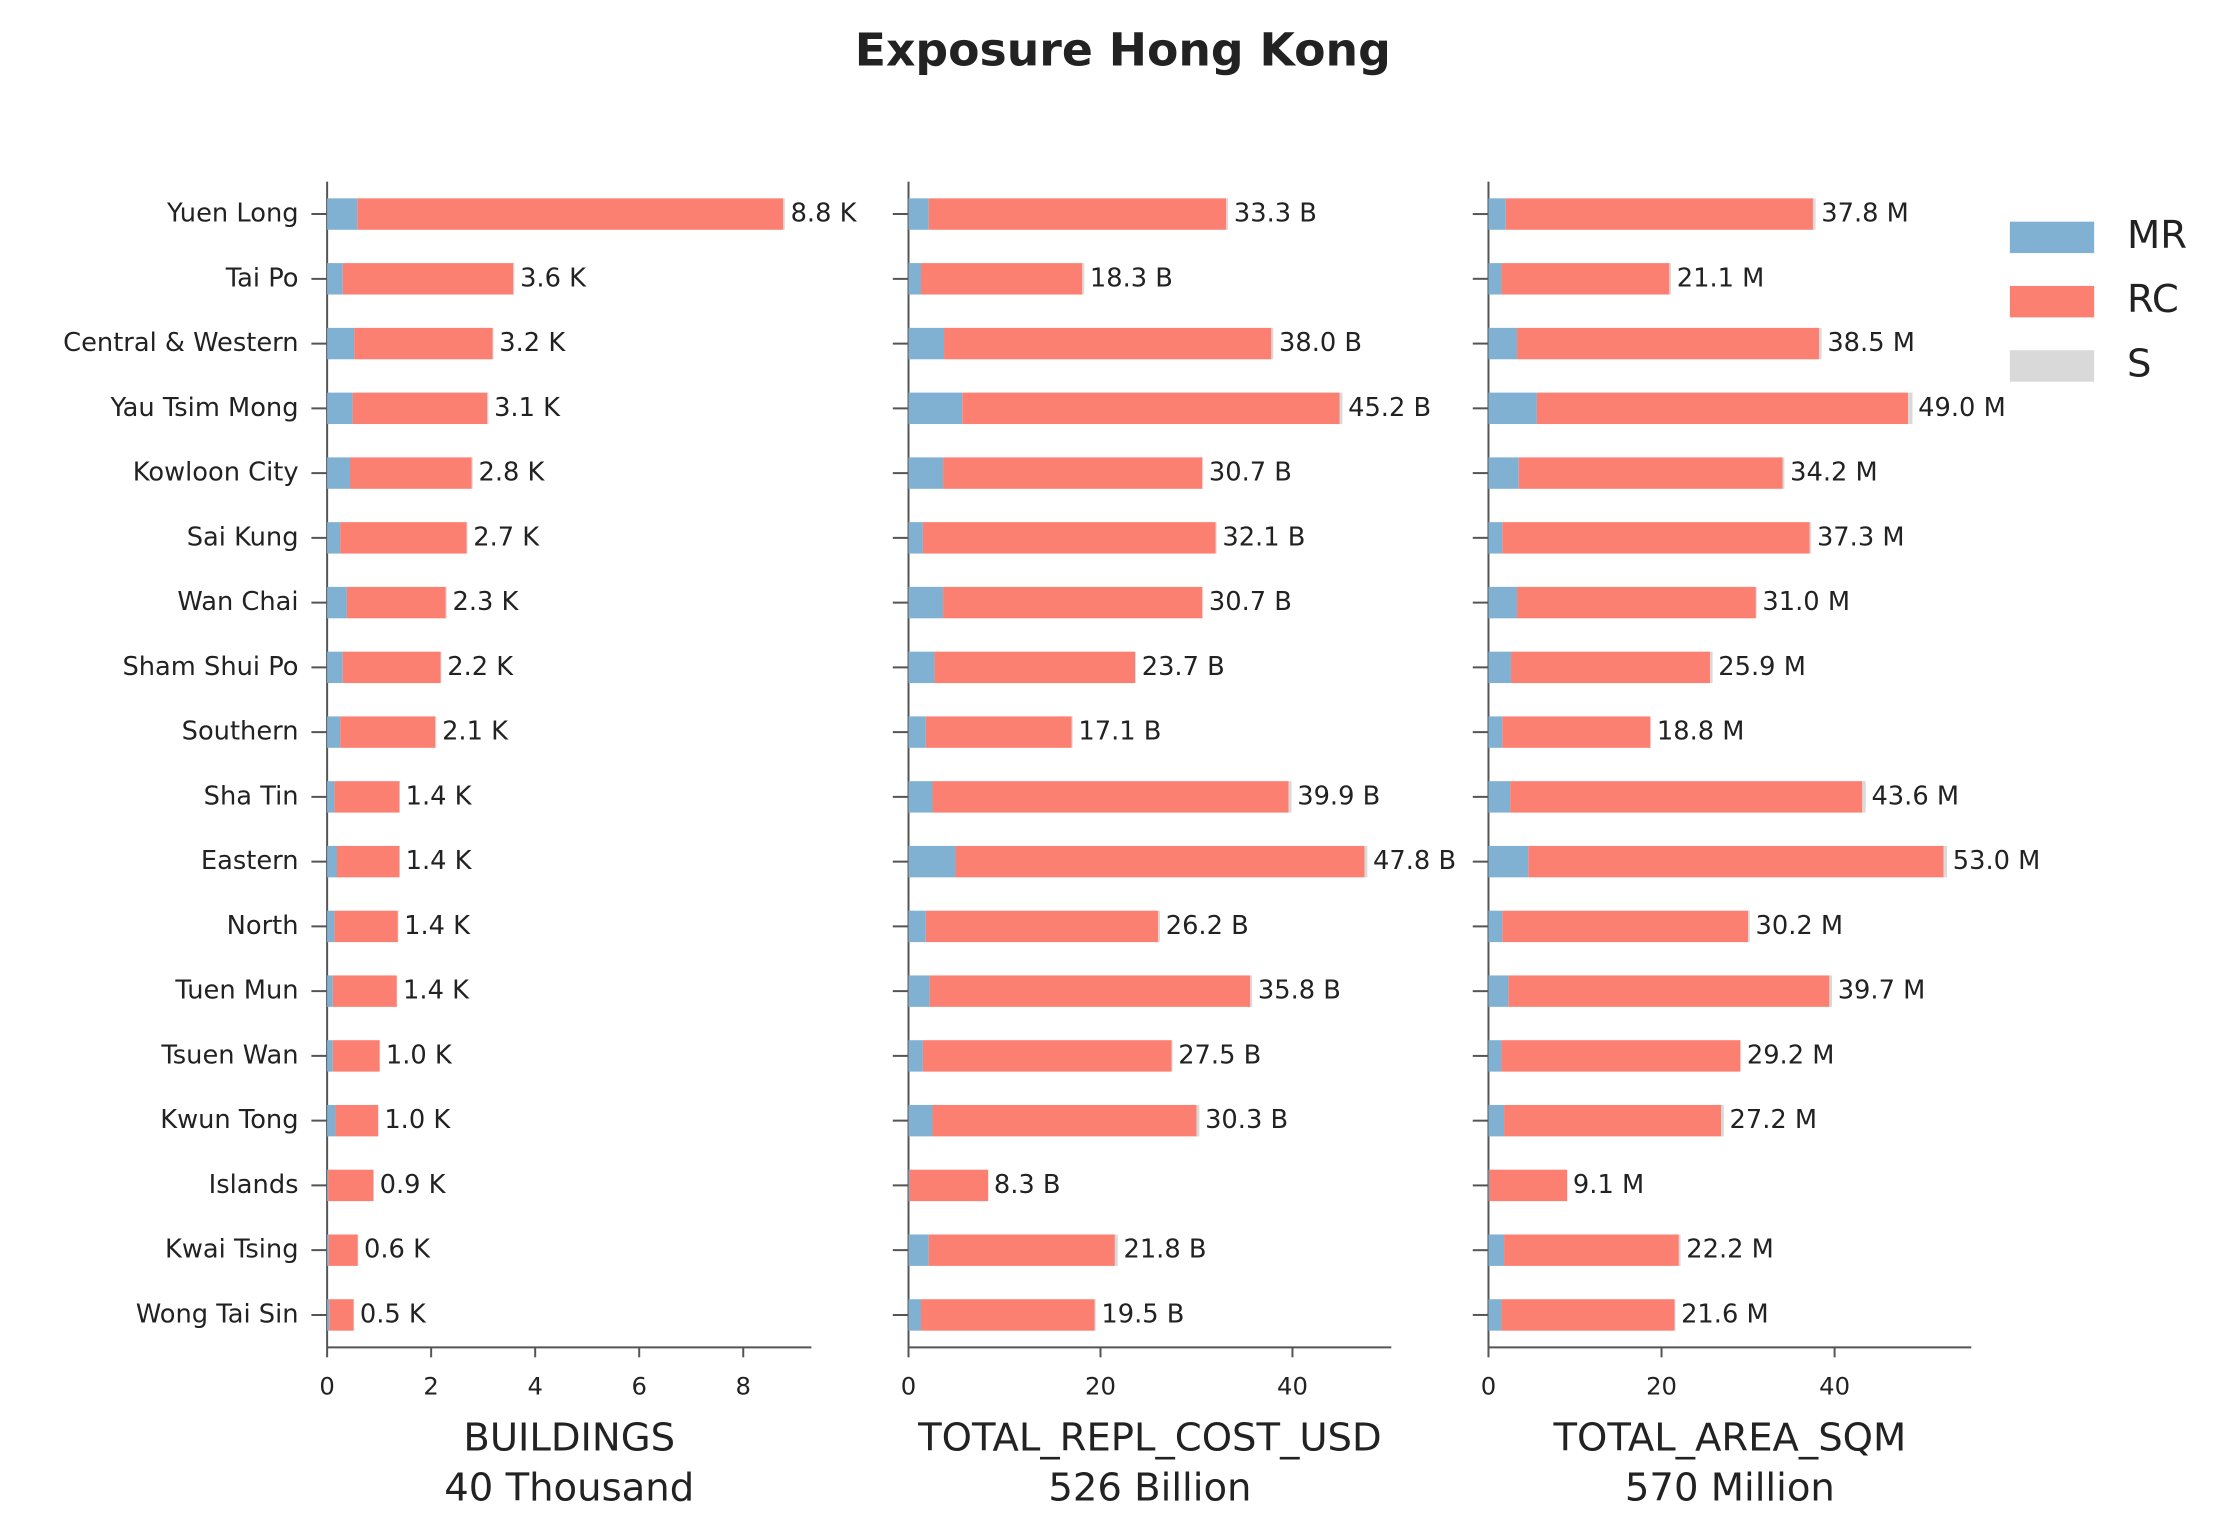 The image size is (2217, 1529). I want to click on bar-label: 33.3 B, so click(1275, 214).